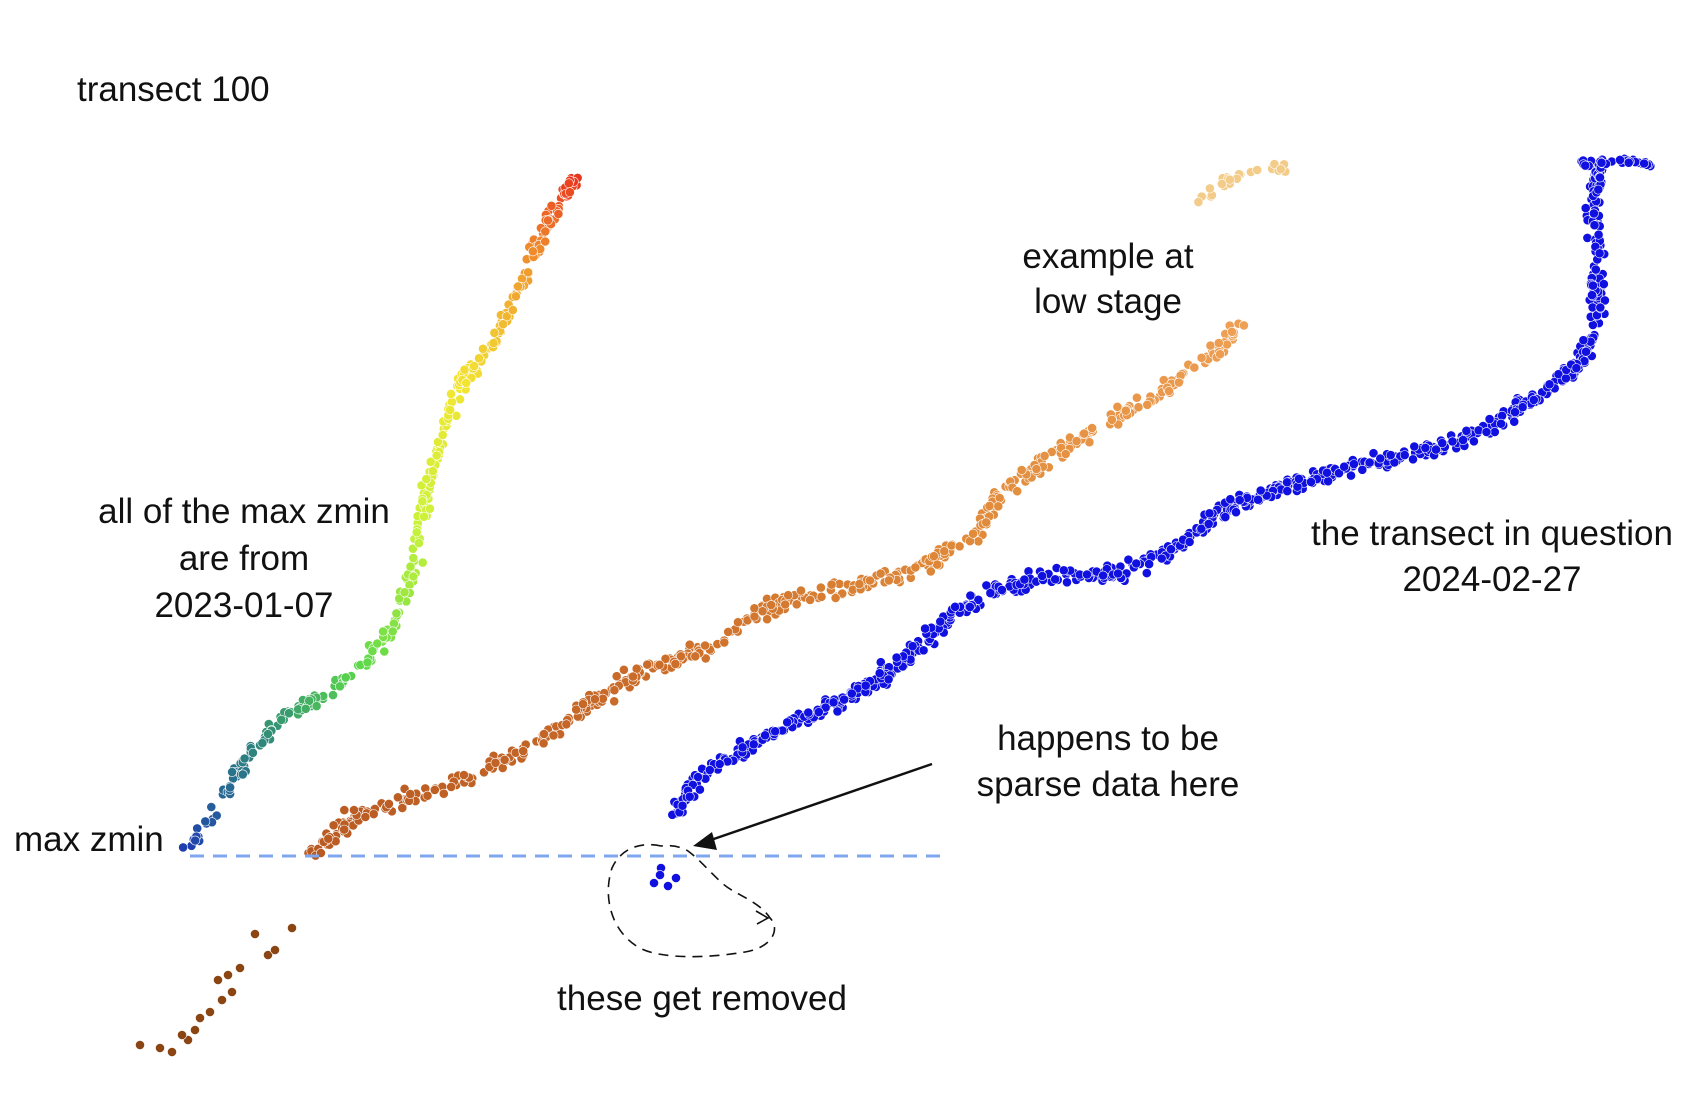 This screenshot has width=1700, height=1120. I want to click on outlier-point, so click(222, 1000).